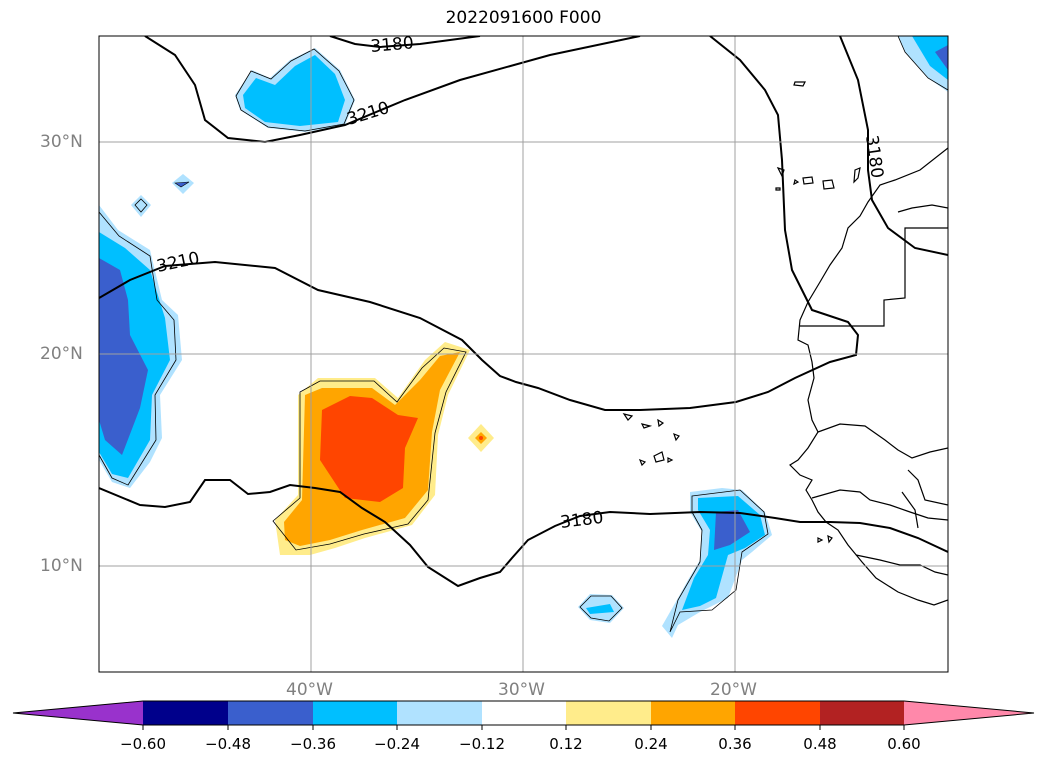 This screenshot has width=1047, height=765. What do you see at coordinates (61, 142) in the screenshot?
I see `lat-tick-30n: 30°N` at bounding box center [61, 142].